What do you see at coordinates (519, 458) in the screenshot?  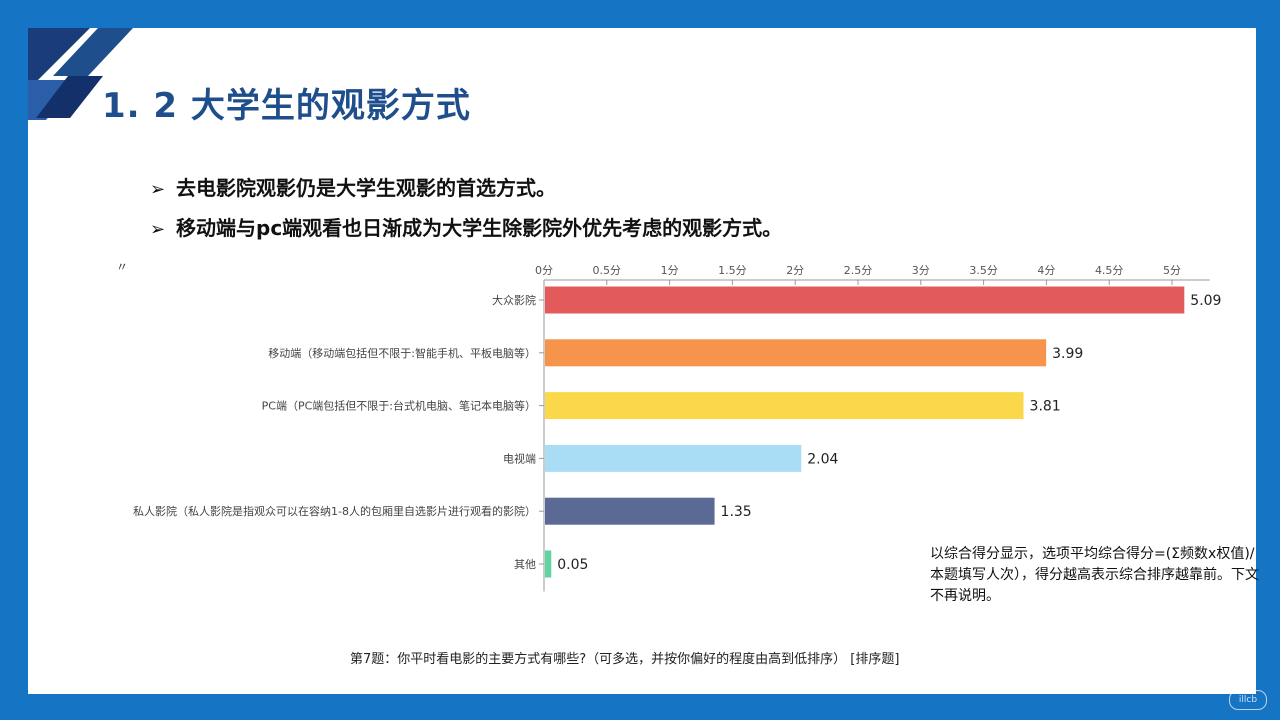 I see `category-label: 电视端` at bounding box center [519, 458].